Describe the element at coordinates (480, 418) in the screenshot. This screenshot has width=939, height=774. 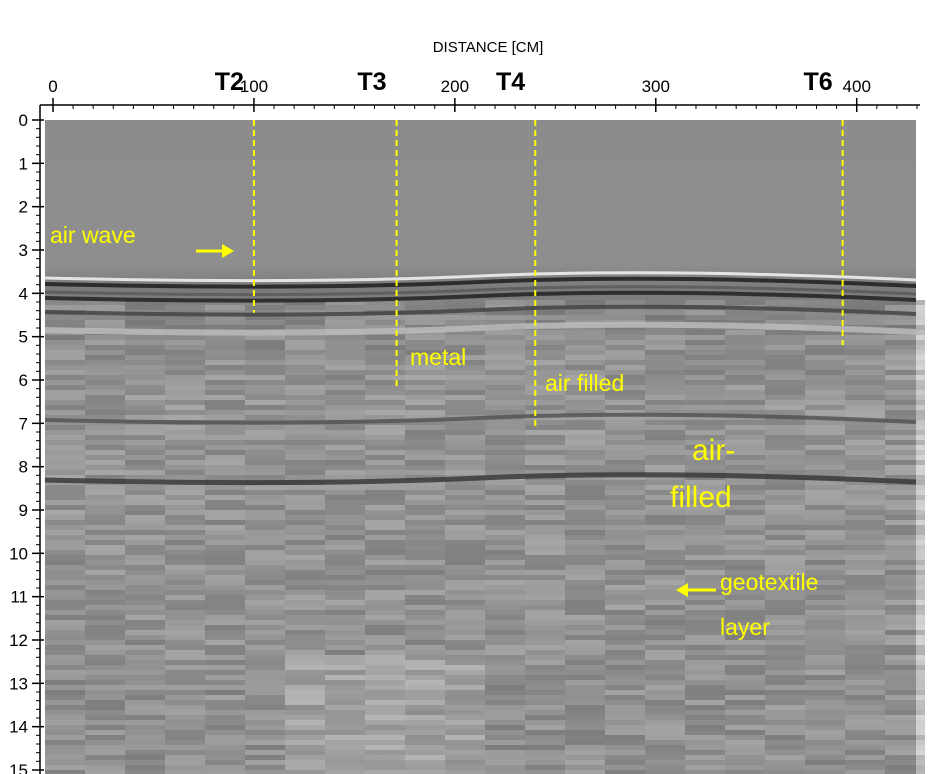
I see `reflection-band` at that location.